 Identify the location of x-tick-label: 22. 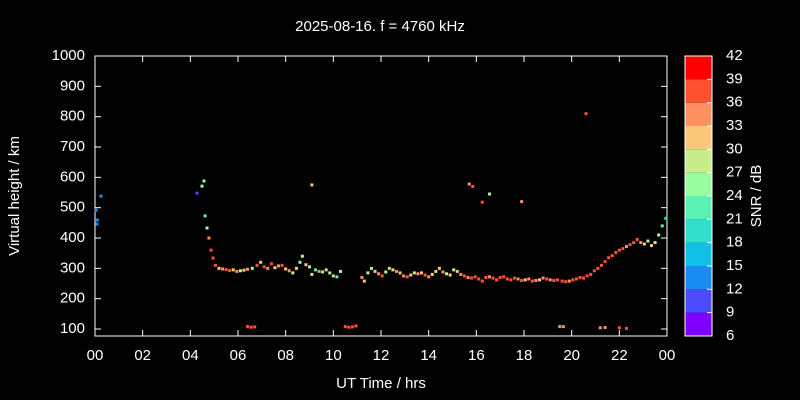
(619, 355).